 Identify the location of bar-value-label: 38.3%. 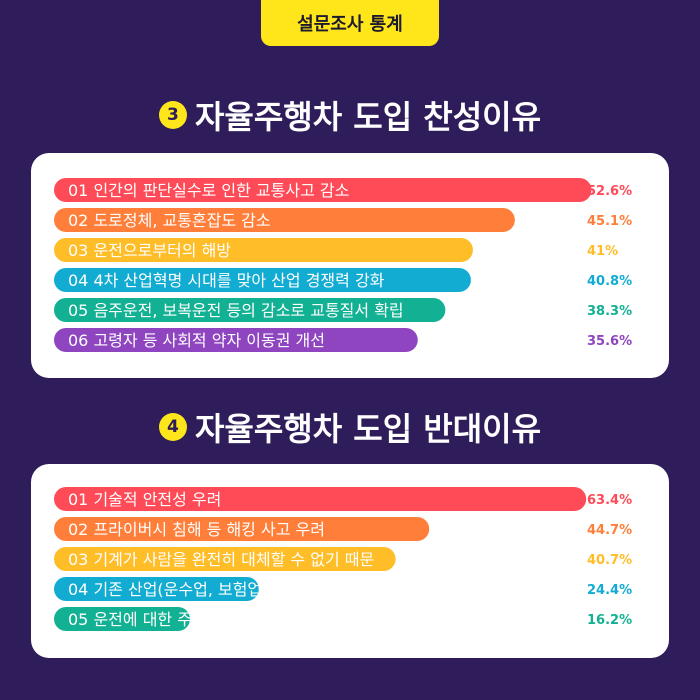
(609, 311).